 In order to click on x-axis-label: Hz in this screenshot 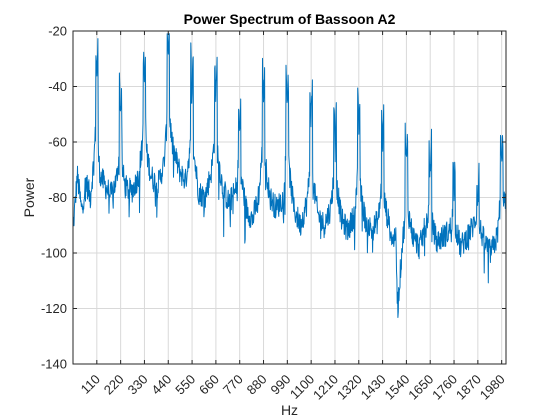, I will do `click(289, 410)`.